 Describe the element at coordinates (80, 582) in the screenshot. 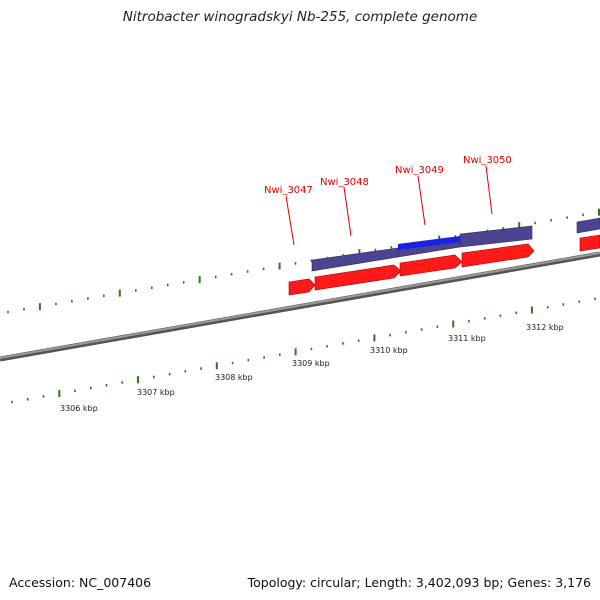

I see `accession-text: Accession: NC_007406` at that location.